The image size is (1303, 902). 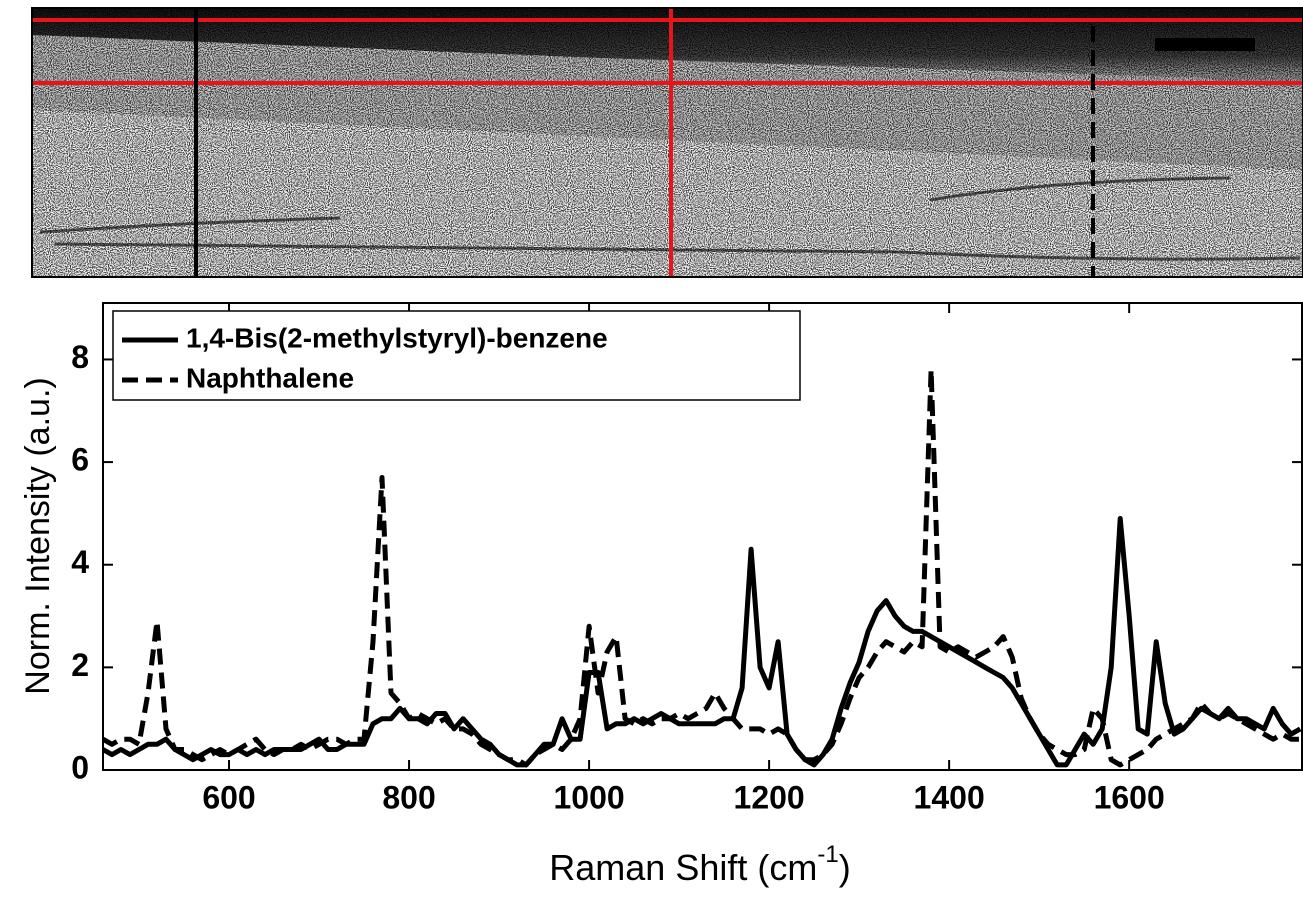 I want to click on x-tick-label: 600, so click(x=228, y=797).